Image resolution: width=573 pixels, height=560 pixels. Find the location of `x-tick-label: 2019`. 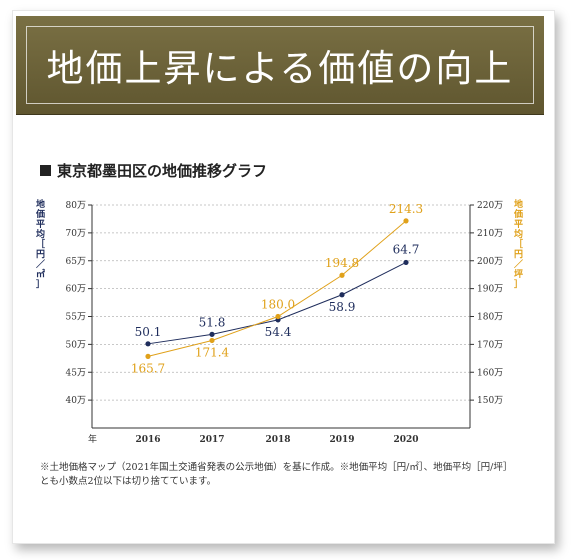

x-tick-label: 2019 is located at coordinates (341, 440).